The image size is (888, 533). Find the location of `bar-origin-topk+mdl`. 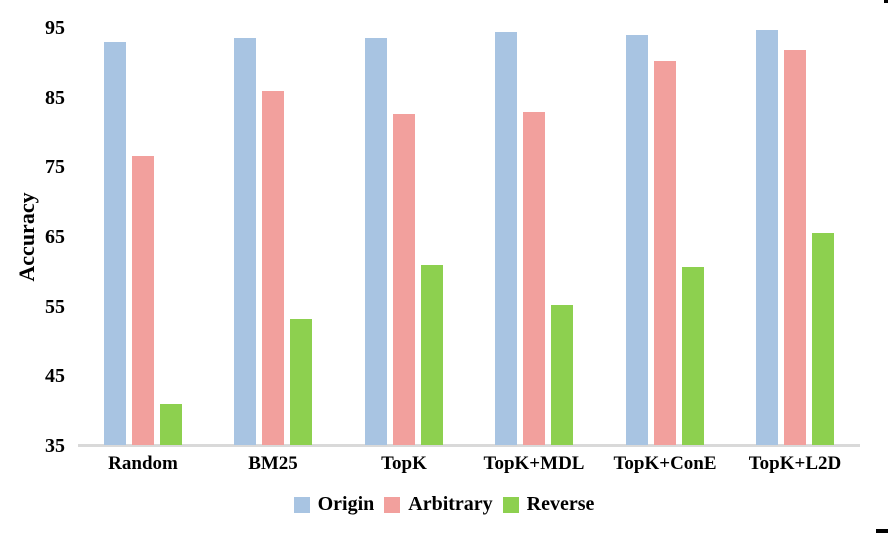

bar-origin-topk+mdl is located at coordinates (506, 238).